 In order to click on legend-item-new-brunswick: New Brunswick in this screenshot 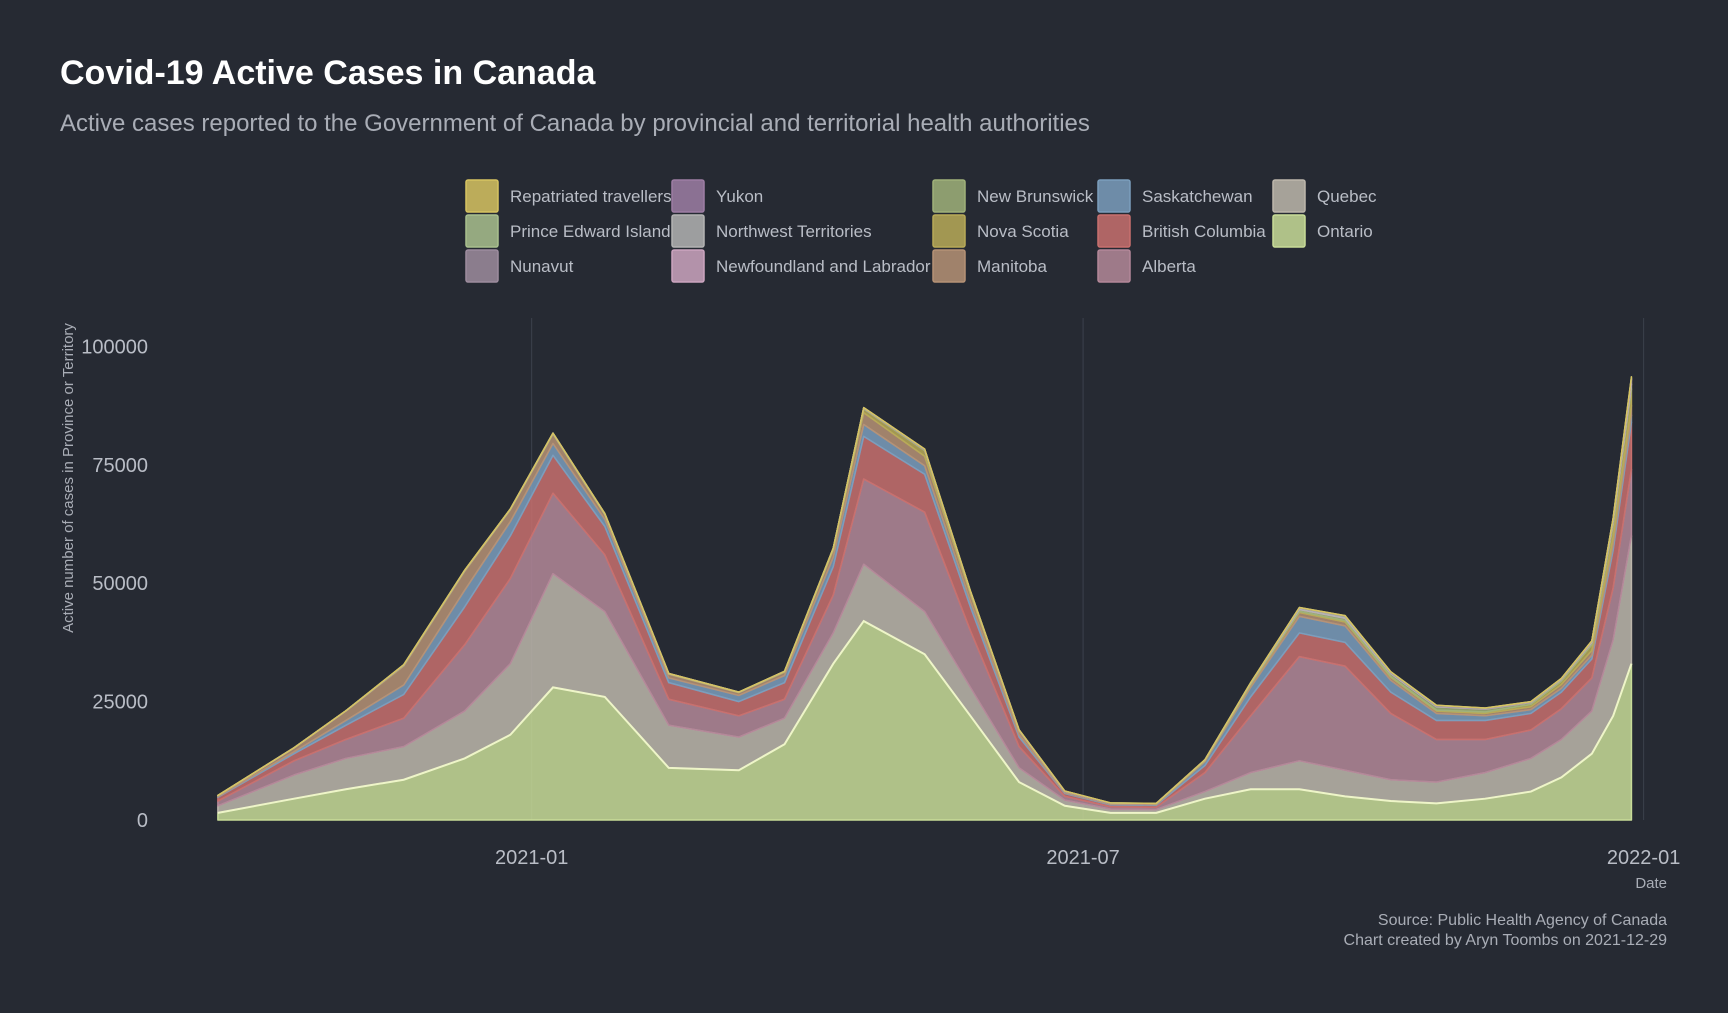, I will do `click(1013, 196)`.